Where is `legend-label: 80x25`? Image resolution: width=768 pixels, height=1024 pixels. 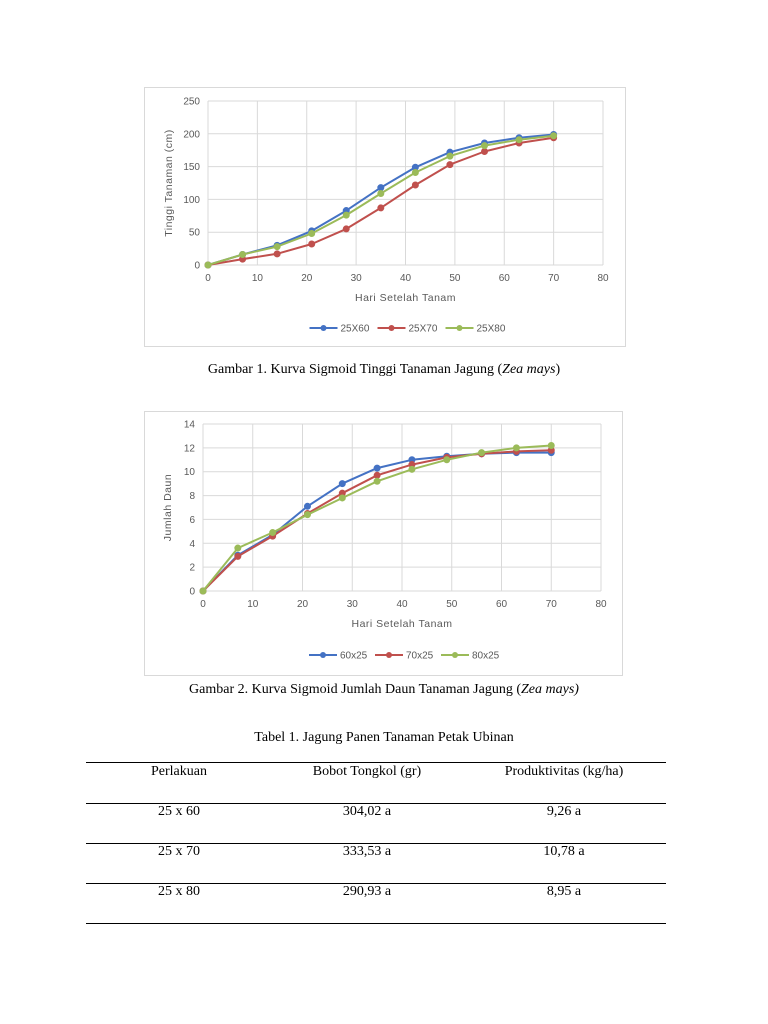
legend-label: 80x25 is located at coordinates (486, 656).